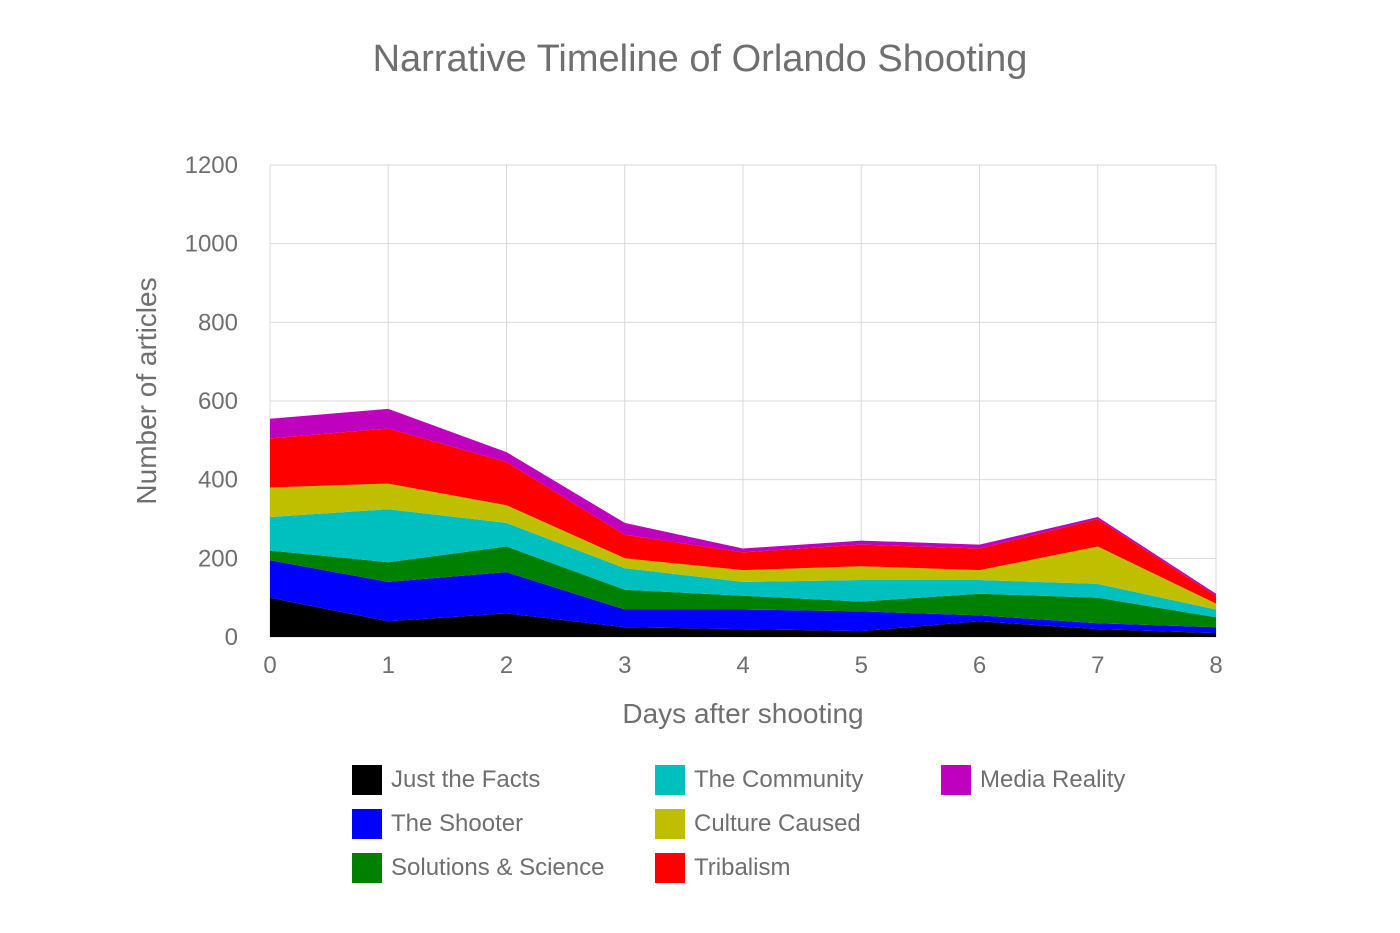 This screenshot has width=1400, height=933. I want to click on x-tick-label: 5, so click(861, 665).